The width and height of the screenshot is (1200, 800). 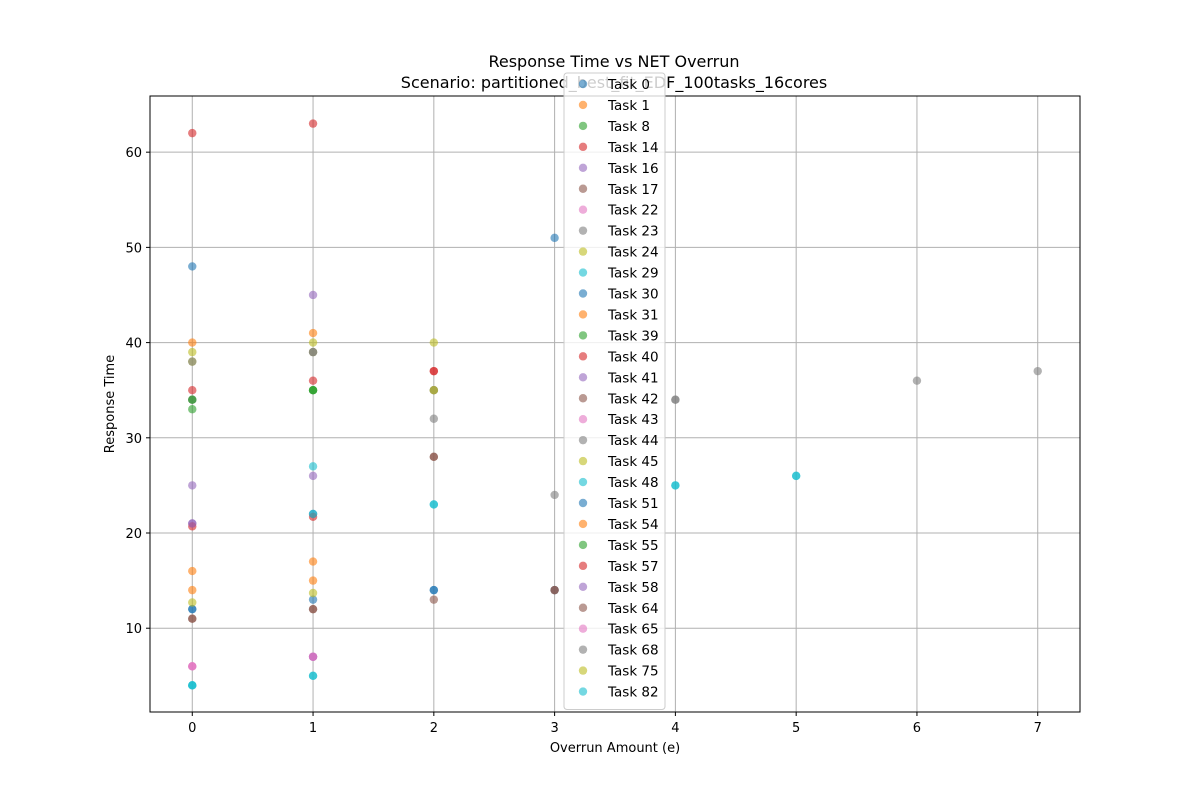 I want to click on legend-box, so click(x=614, y=391).